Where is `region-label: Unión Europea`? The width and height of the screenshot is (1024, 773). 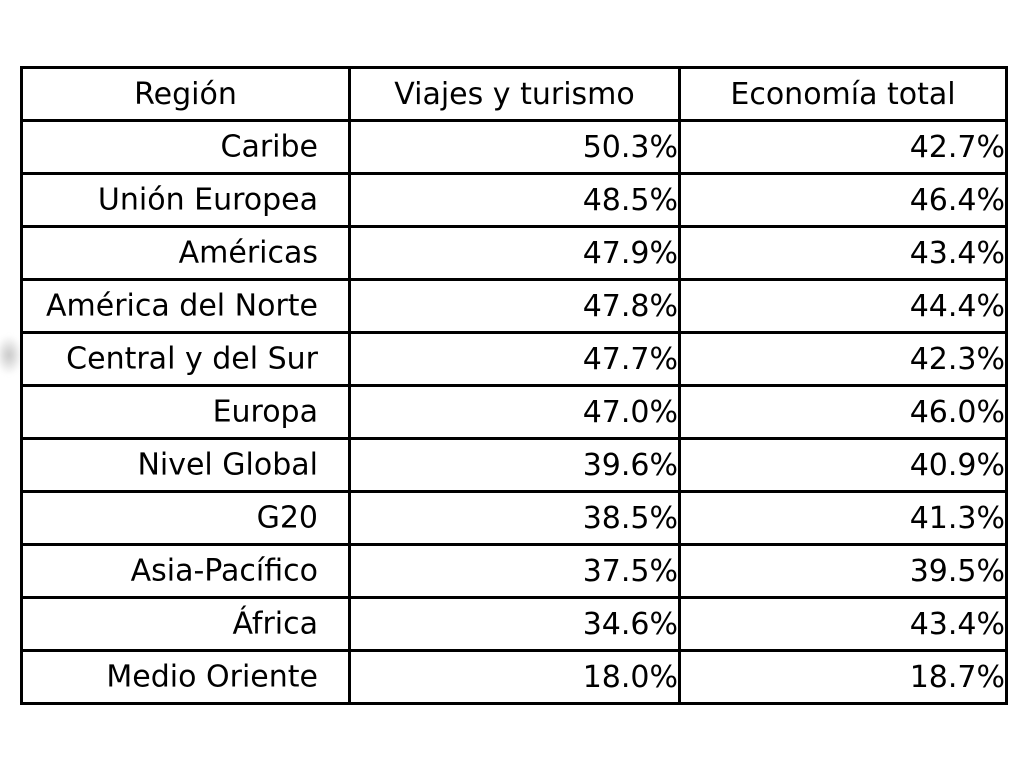
region-label: Unión Europea is located at coordinates (207, 200).